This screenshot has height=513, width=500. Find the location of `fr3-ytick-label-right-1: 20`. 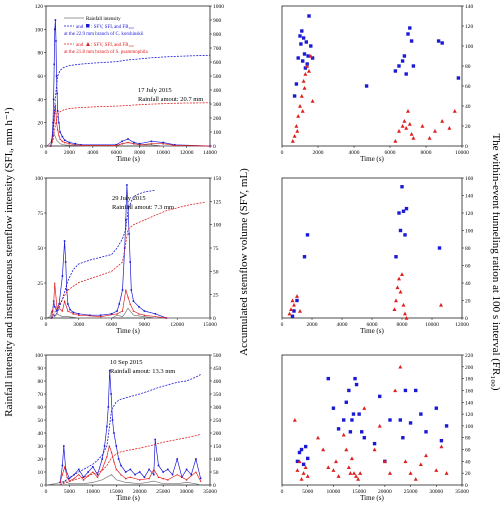

fr3-ytick-label-right-1: 20 is located at coordinates (468, 474).